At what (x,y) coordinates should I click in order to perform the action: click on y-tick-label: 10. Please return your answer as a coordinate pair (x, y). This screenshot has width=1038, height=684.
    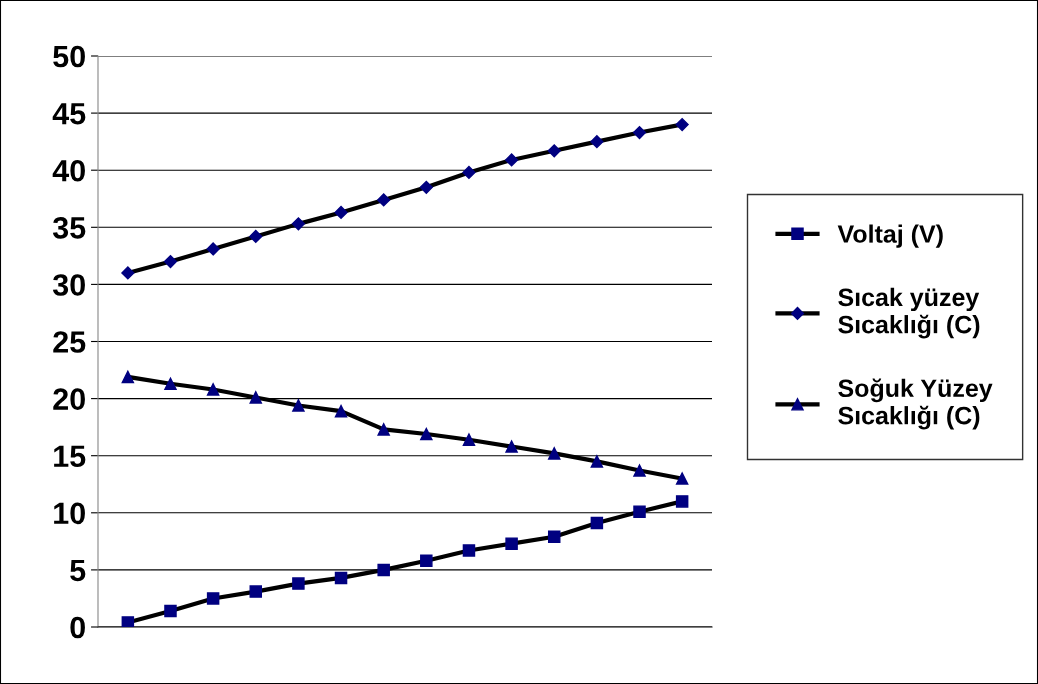
    Looking at the image, I should click on (69, 513).